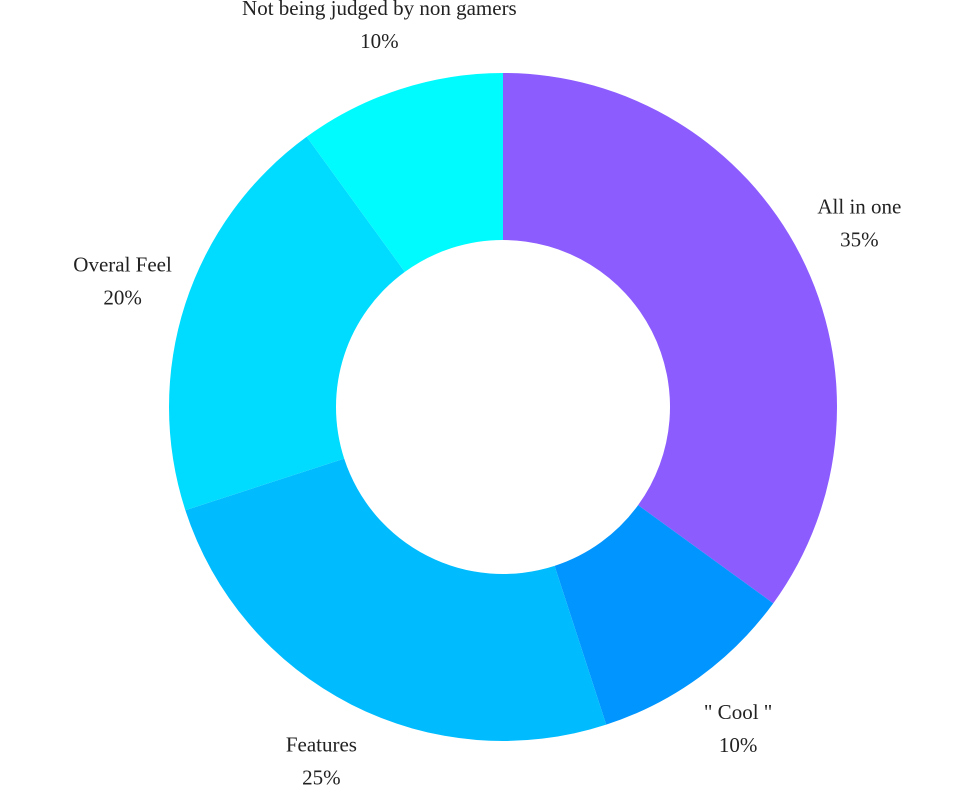 The width and height of the screenshot is (961, 787). Describe the element at coordinates (379, 10) in the screenshot. I see `slice-label: Not being judged by non gamers` at that location.